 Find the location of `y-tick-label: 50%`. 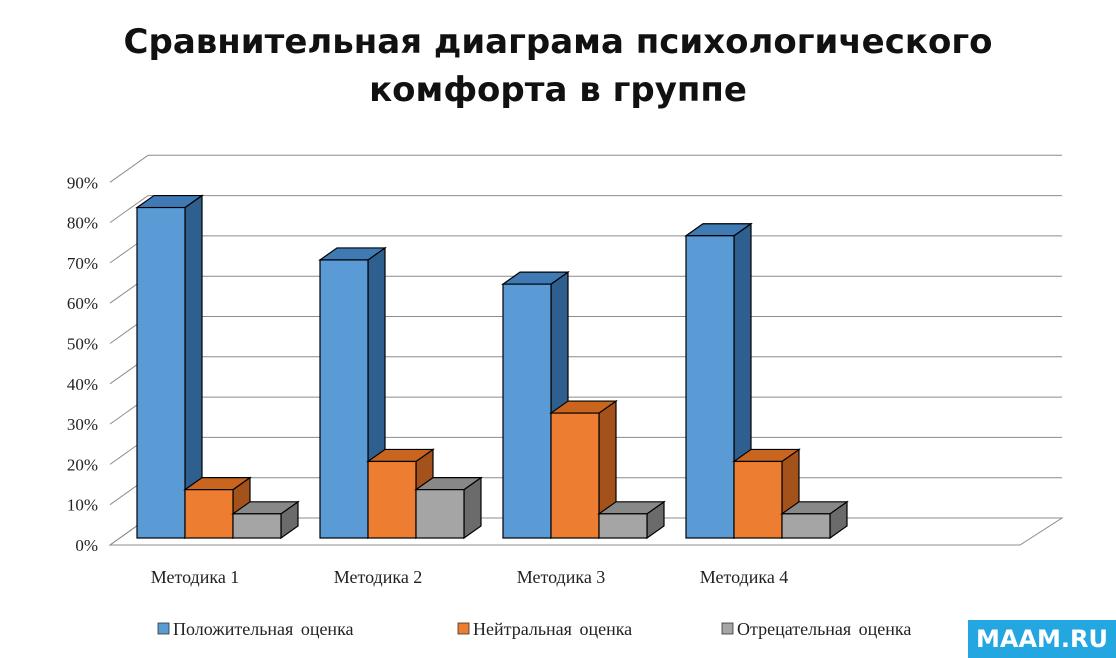

y-tick-label: 50% is located at coordinates (82, 344).